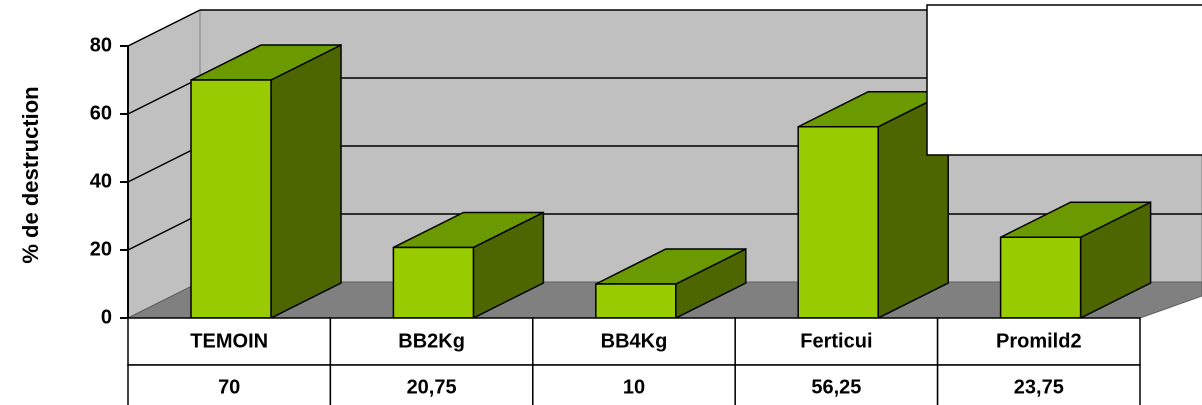 This screenshot has height=405, width=1202. What do you see at coordinates (101, 181) in the screenshot?
I see `y-tick-label: 40` at bounding box center [101, 181].